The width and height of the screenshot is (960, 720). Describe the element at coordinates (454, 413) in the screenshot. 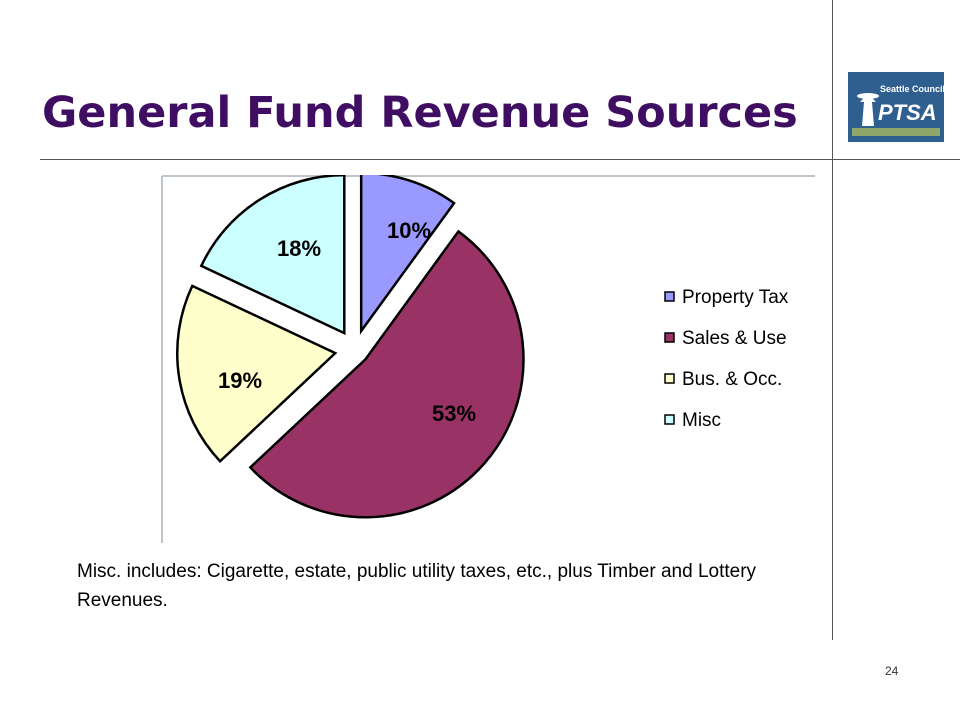

I see `slice-label-53-pct: 53%` at that location.